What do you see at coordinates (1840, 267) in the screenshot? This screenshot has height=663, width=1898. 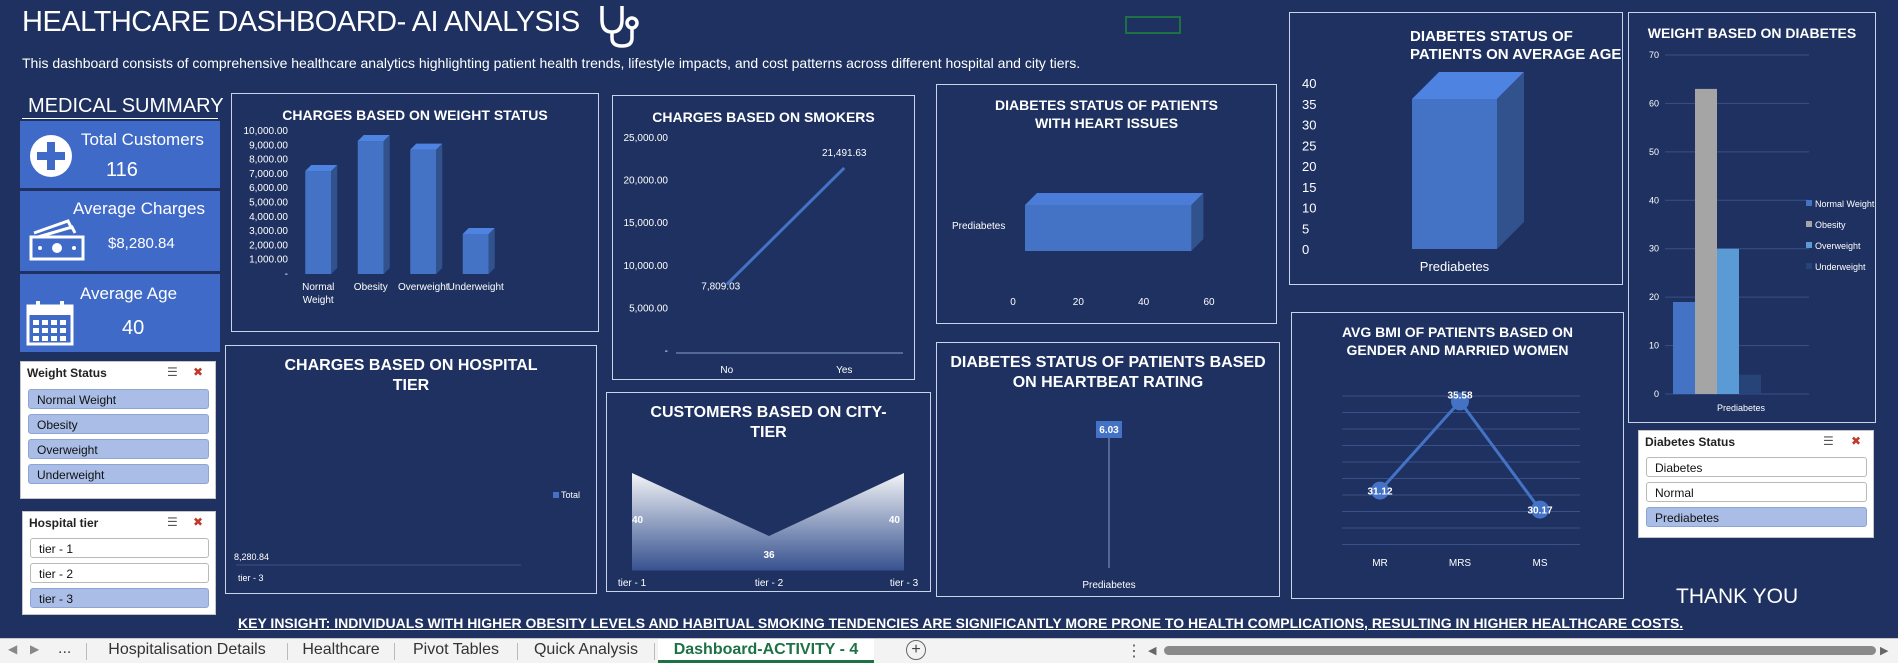 I see `legend-label: Underweight` at bounding box center [1840, 267].